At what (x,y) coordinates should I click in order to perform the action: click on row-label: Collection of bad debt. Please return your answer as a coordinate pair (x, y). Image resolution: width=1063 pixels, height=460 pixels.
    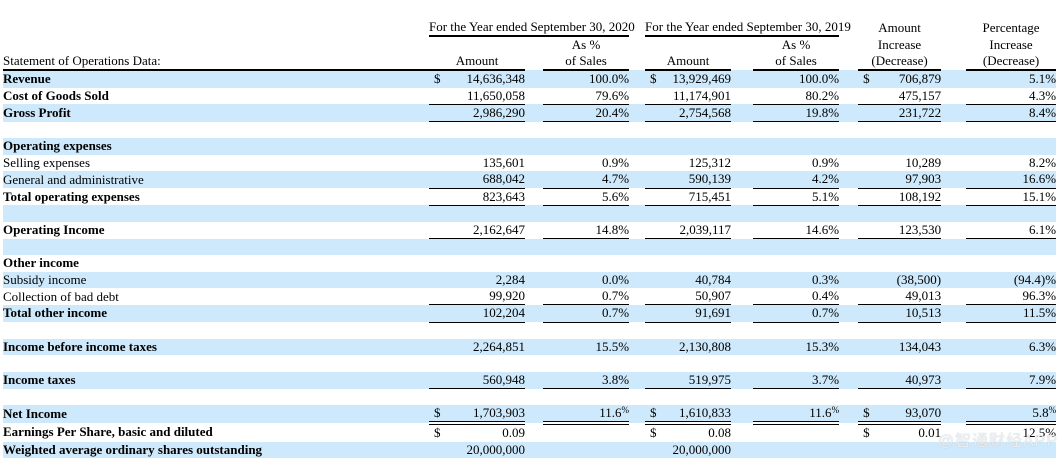
    Looking at the image, I should click on (61, 296).